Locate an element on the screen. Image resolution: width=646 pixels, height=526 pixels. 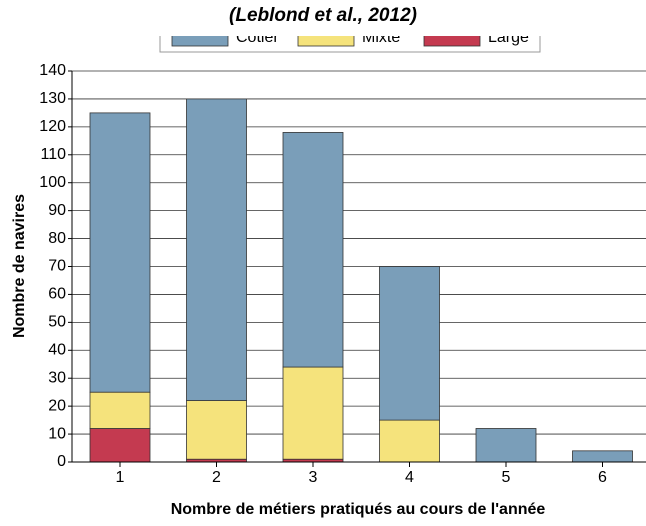
y-axis-label: Nombre de navires is located at coordinates (19, 266).